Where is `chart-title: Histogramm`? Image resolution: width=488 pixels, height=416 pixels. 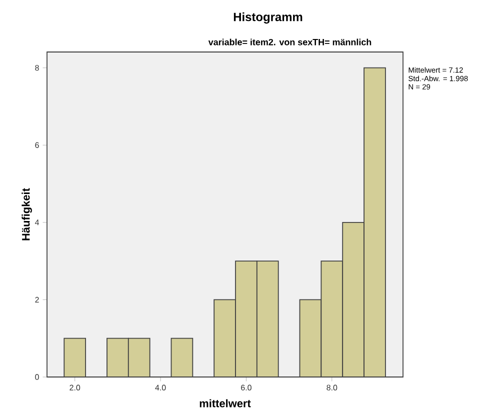
chart-title: Histogramm is located at coordinates (268, 18).